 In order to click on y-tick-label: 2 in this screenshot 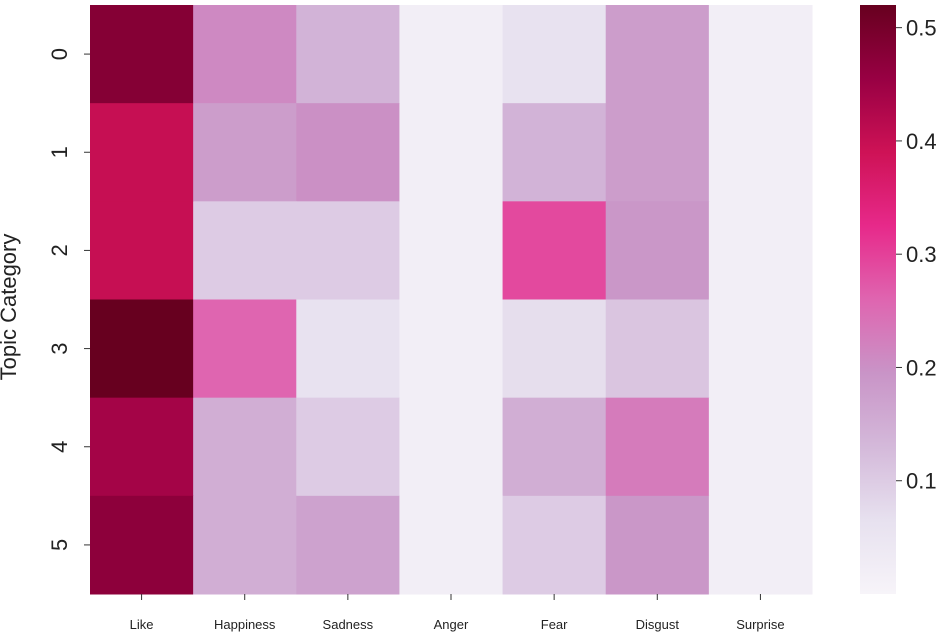, I will do `click(59, 250)`.